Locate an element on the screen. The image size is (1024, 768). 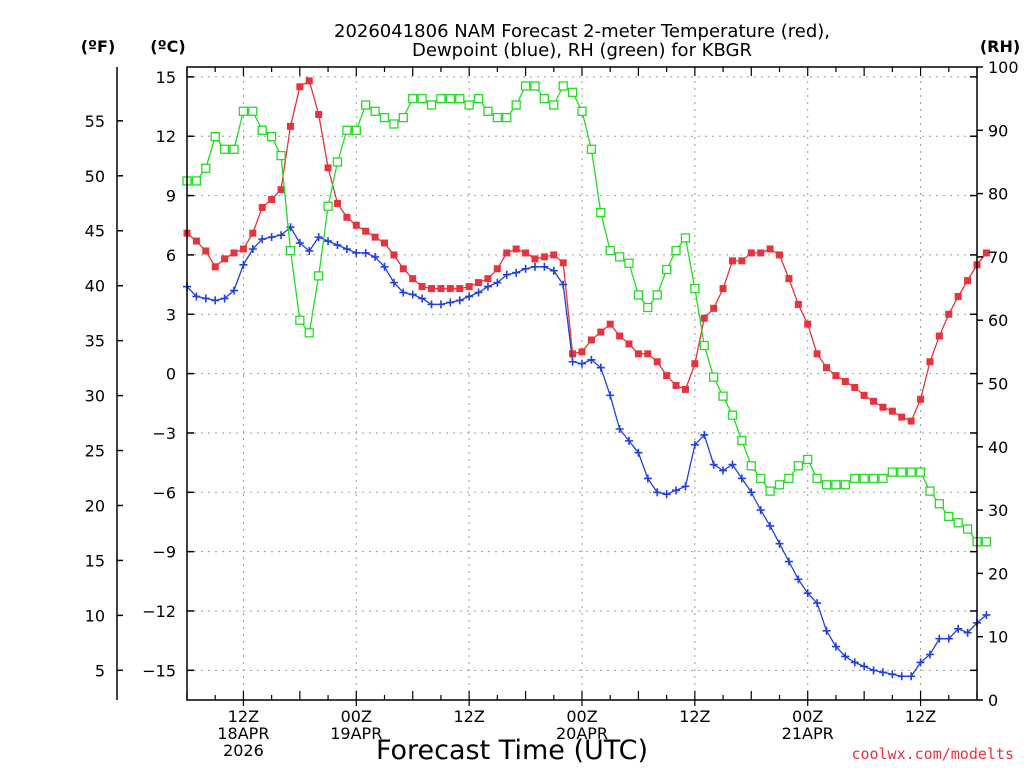
rh-tick-label: 10 is located at coordinates (998, 637).